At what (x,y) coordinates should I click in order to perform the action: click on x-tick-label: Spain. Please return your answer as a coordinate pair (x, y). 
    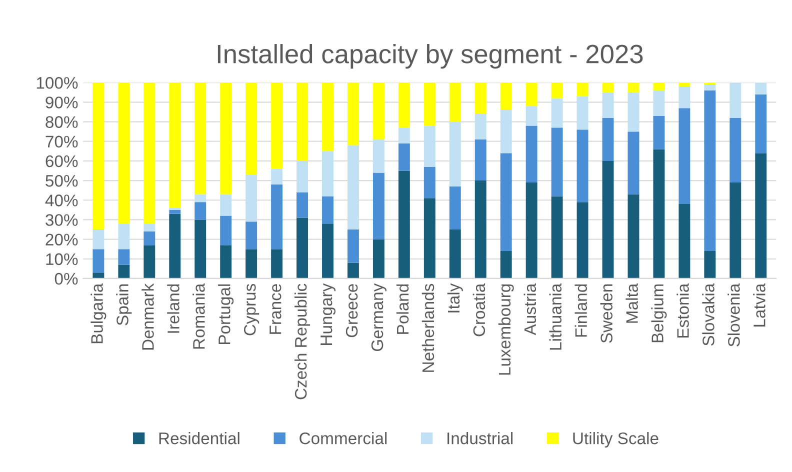
    Looking at the image, I should click on (124, 305).